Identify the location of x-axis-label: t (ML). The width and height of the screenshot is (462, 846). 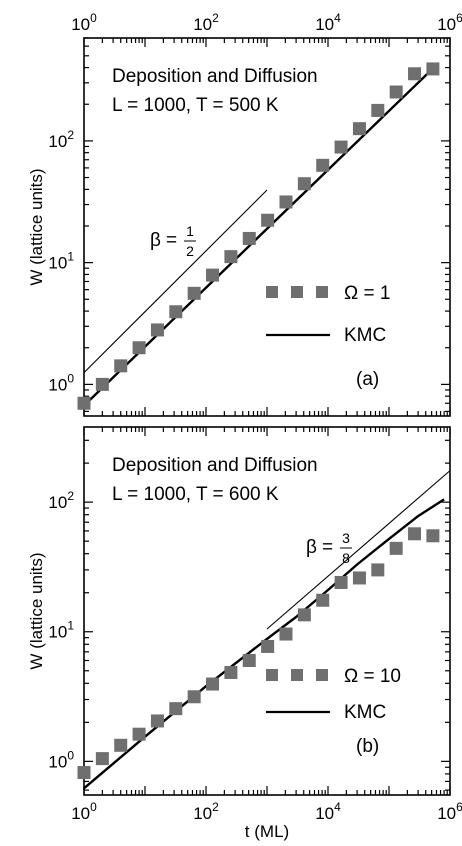
(267, 831).